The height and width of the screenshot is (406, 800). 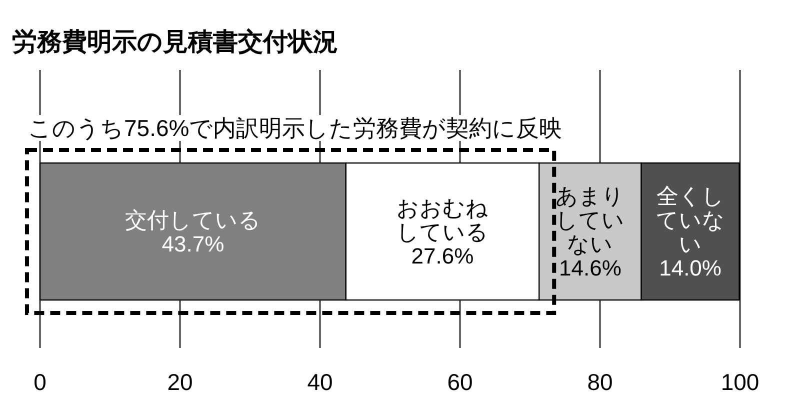 What do you see at coordinates (600, 382) in the screenshot?
I see `x-tick-label: 80` at bounding box center [600, 382].